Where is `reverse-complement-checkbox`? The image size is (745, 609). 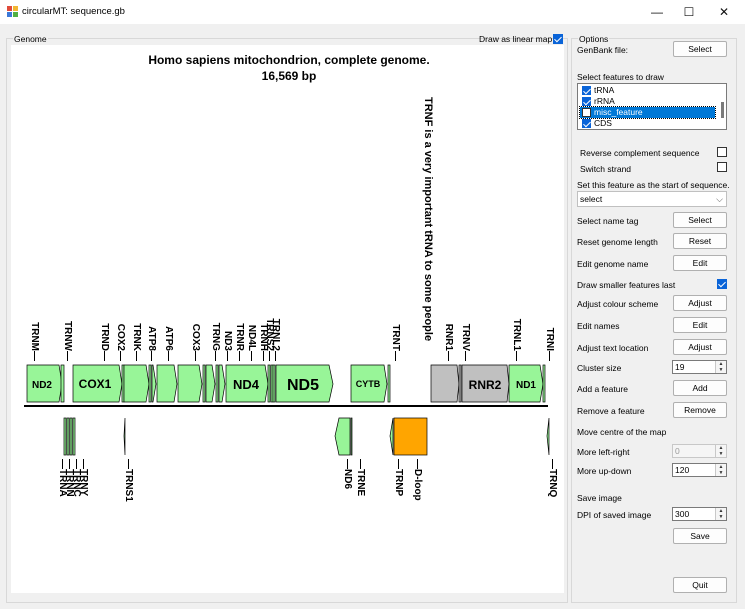
reverse-complement-checkbox is located at coordinates (722, 152).